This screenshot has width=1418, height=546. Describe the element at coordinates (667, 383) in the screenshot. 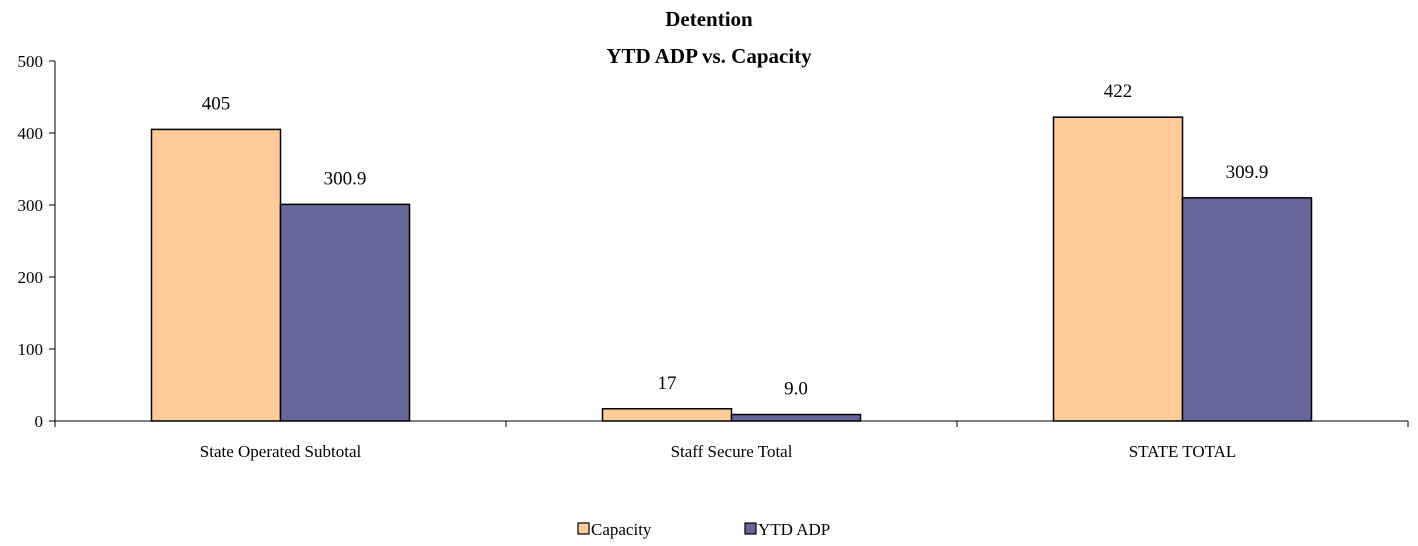

I see `bar-value-label: 17` at that location.